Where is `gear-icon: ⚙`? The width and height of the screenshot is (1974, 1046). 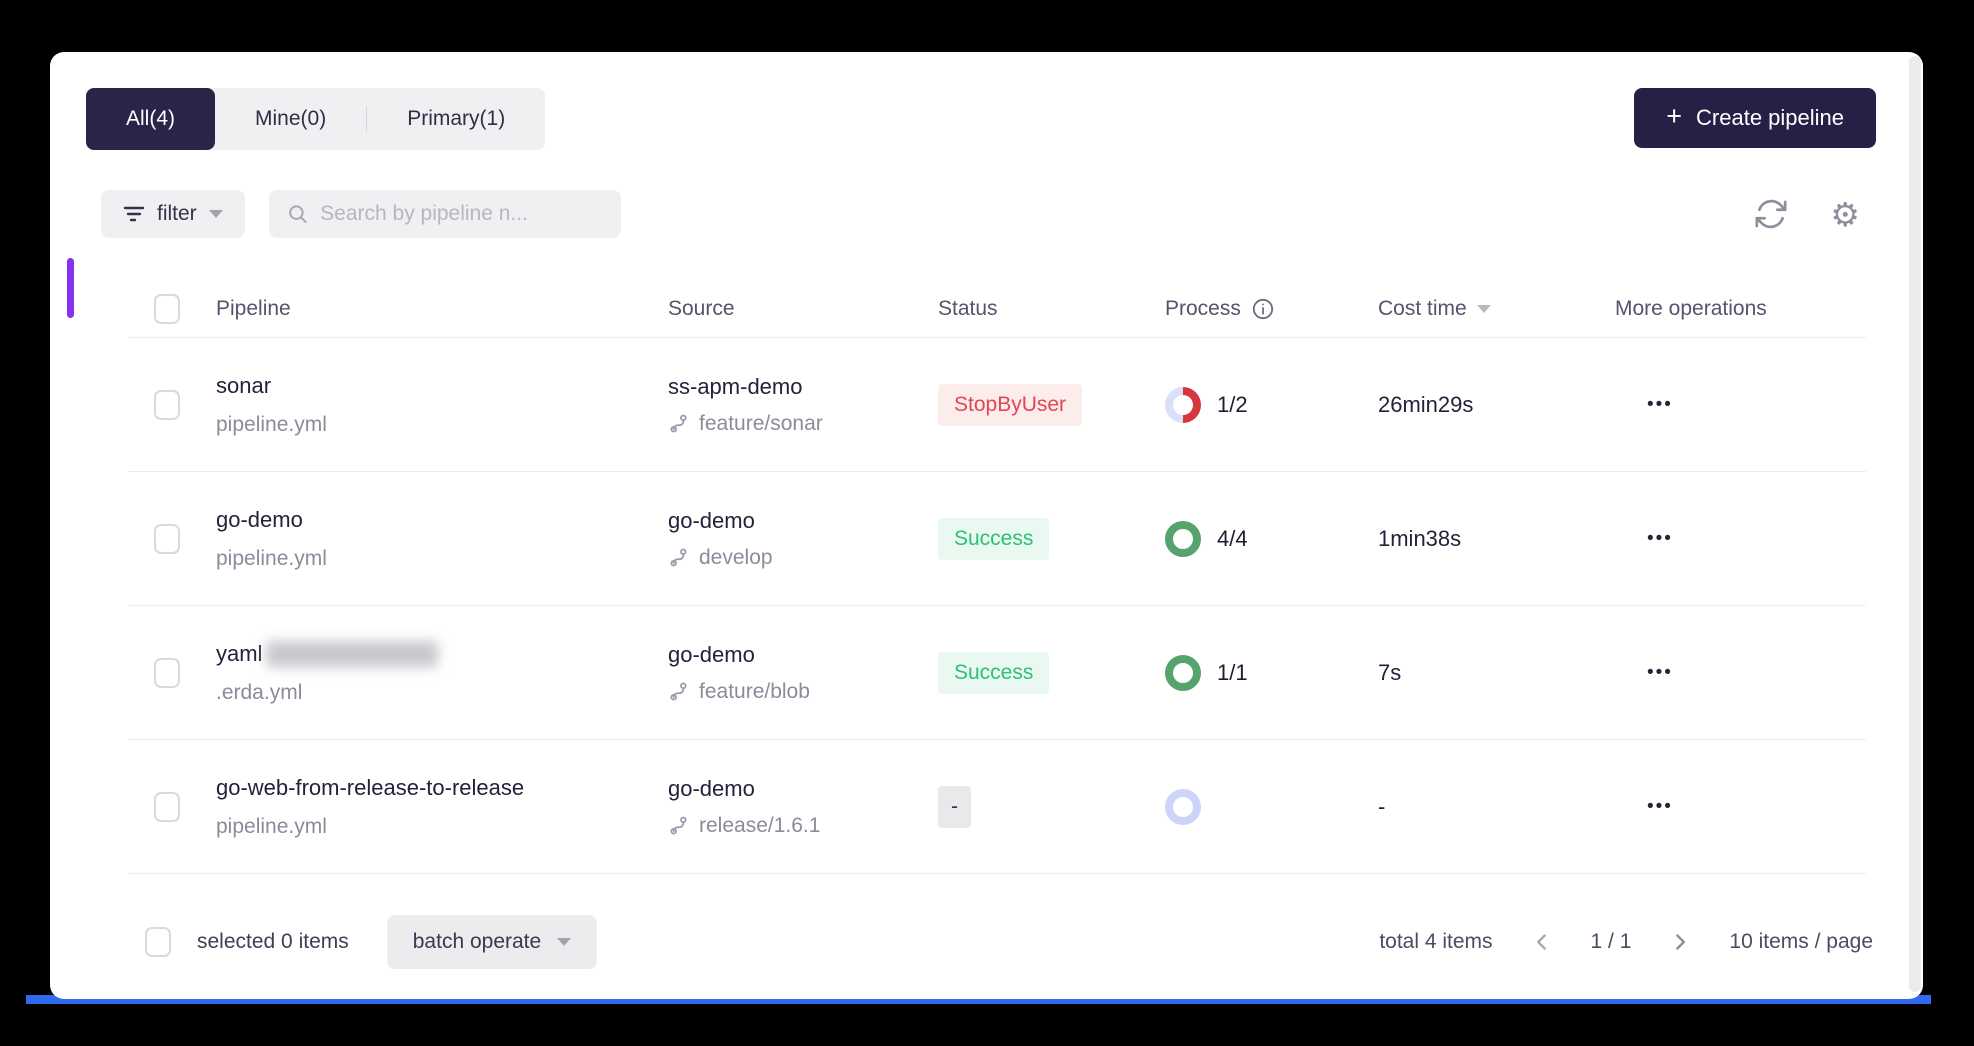 gear-icon: ⚙ is located at coordinates (1845, 214).